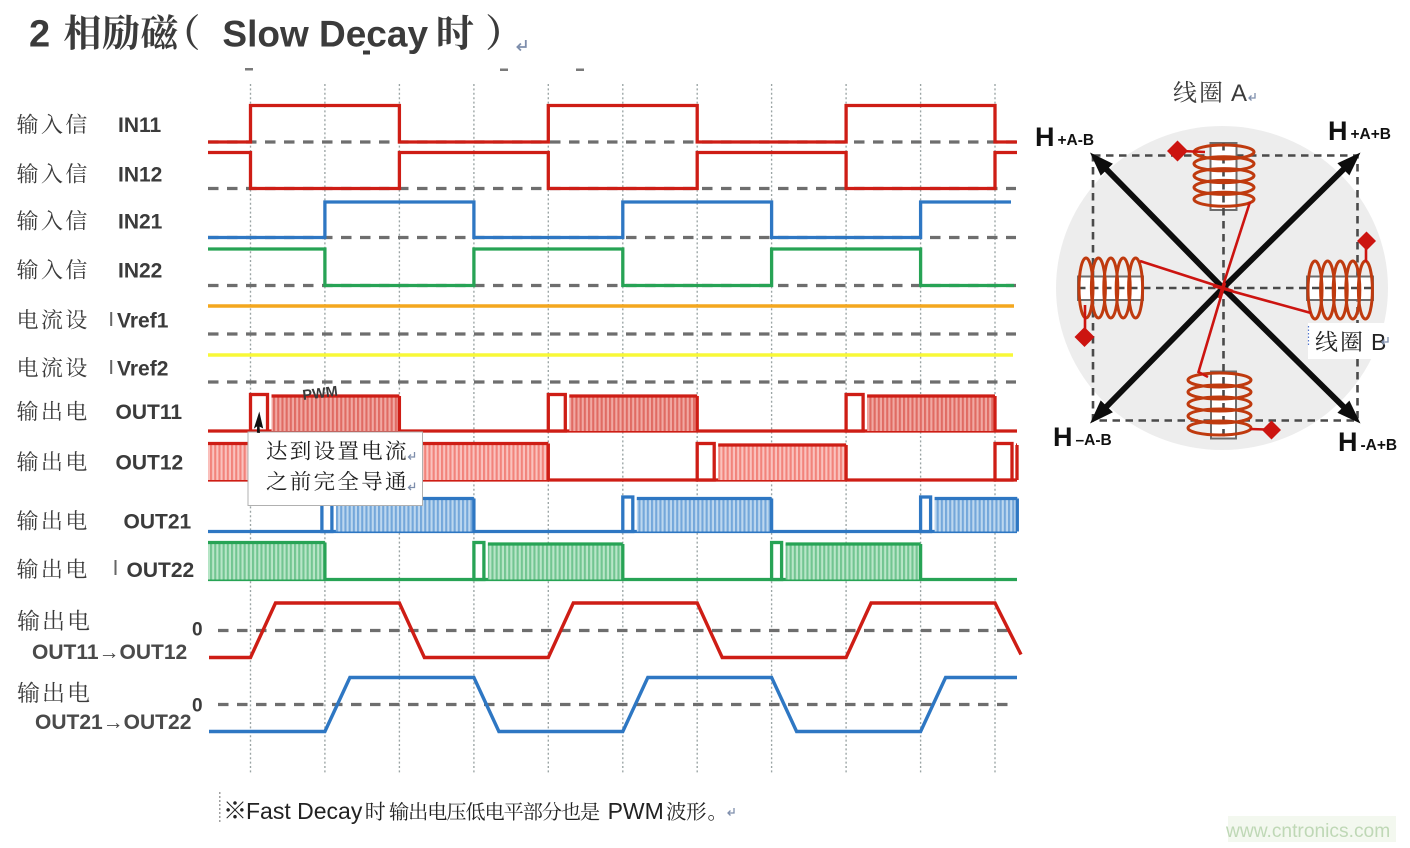 Image resolution: width=1410 pixels, height=848 pixels. What do you see at coordinates (39, 35) in the screenshot?
I see `svg-text: 2` at bounding box center [39, 35].